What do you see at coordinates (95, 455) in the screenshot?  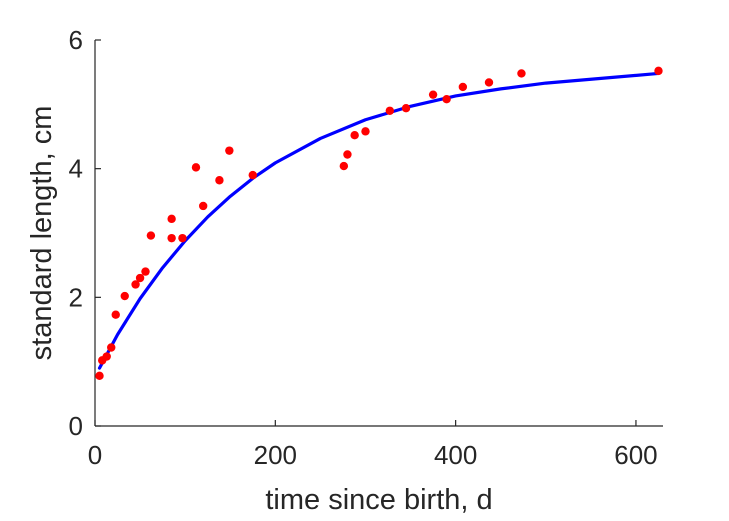 I see `x-tick-label: 0` at bounding box center [95, 455].